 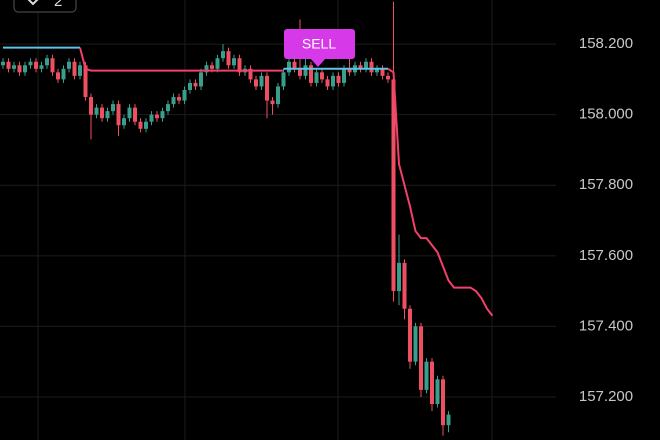 What do you see at coordinates (606, 325) in the screenshot?
I see `y-tick-label: 157.400` at bounding box center [606, 325].